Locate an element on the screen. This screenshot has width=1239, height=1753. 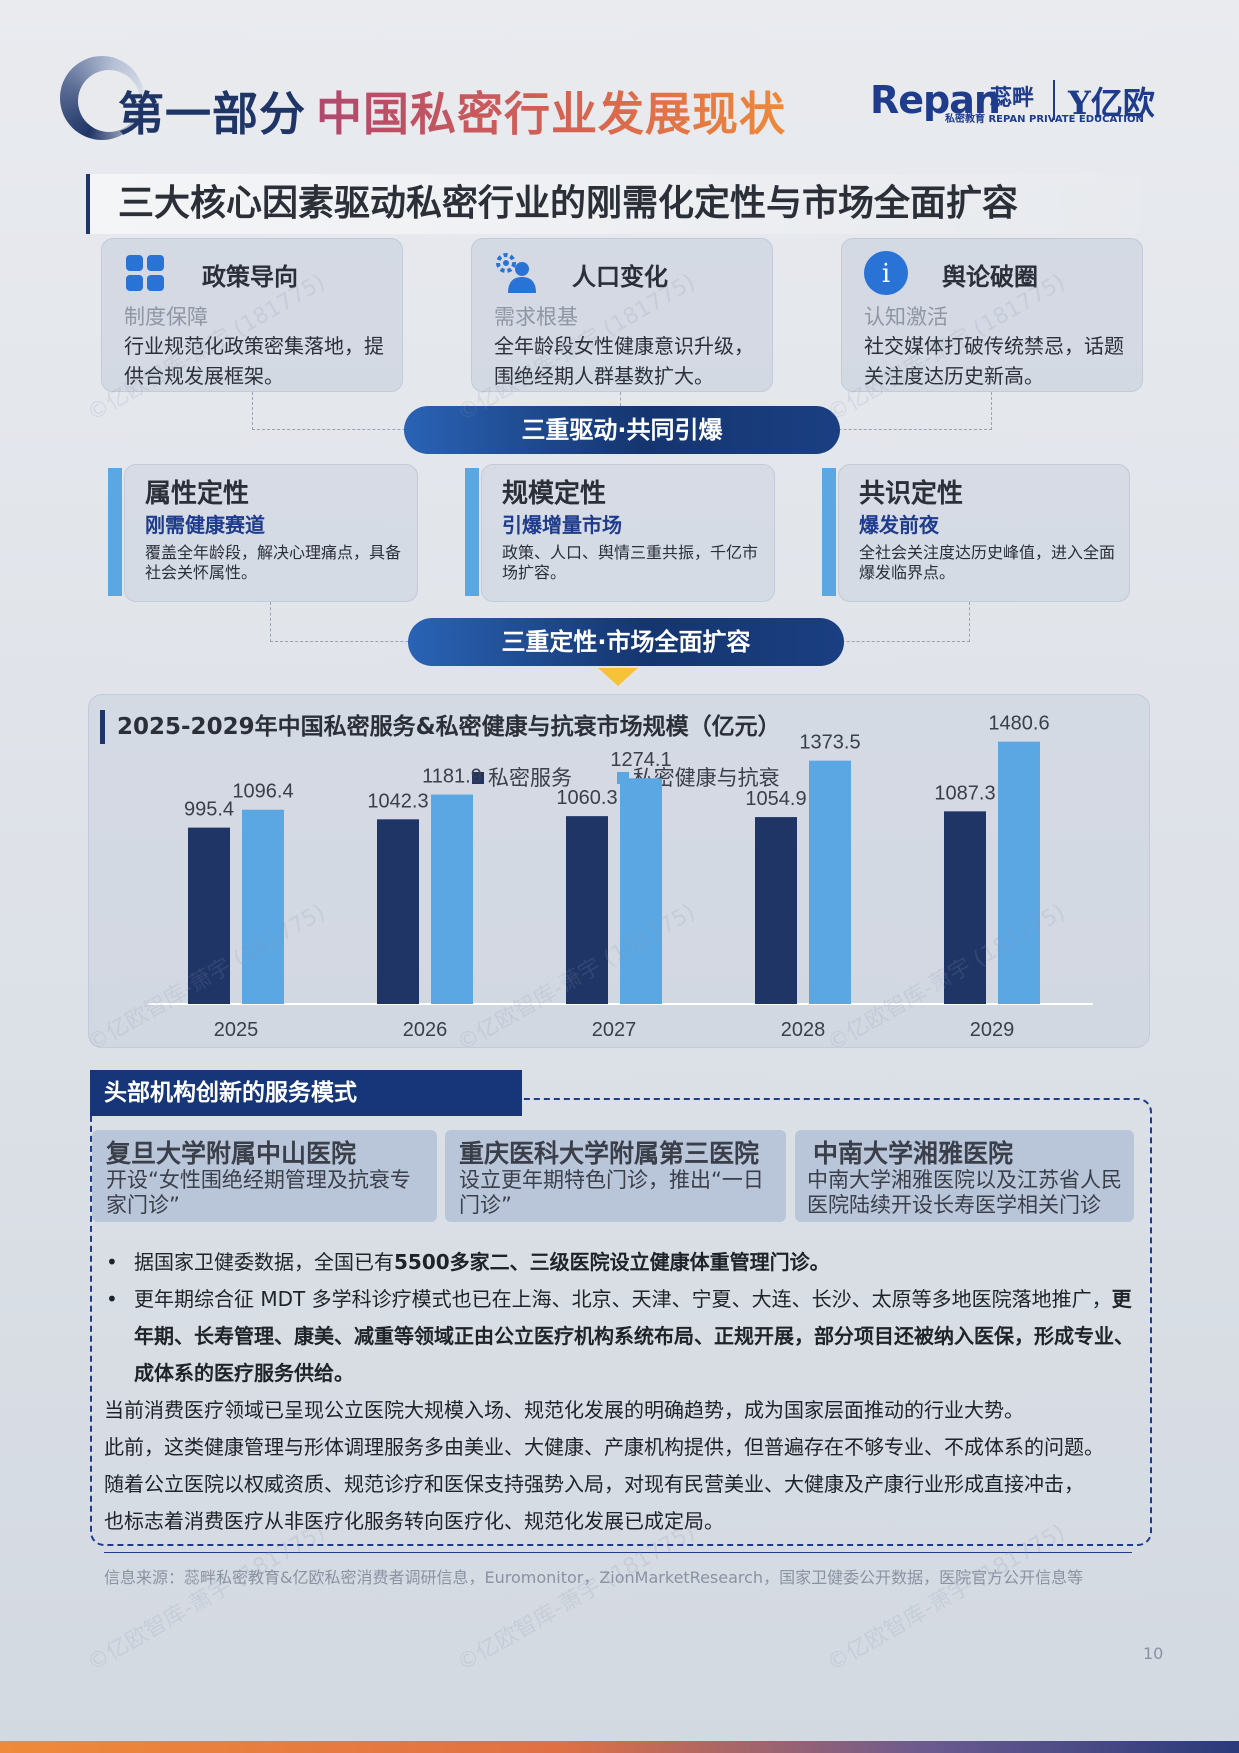
legend-item: 私密服务 is located at coordinates (522, 778).